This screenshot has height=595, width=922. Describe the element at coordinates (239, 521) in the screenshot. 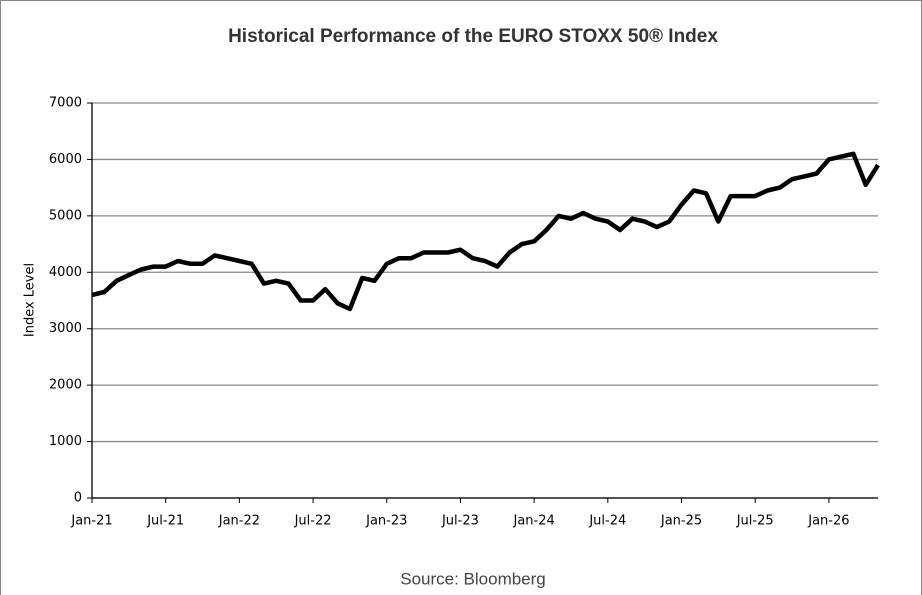

I see `x-tick-label: Jan-22` at that location.